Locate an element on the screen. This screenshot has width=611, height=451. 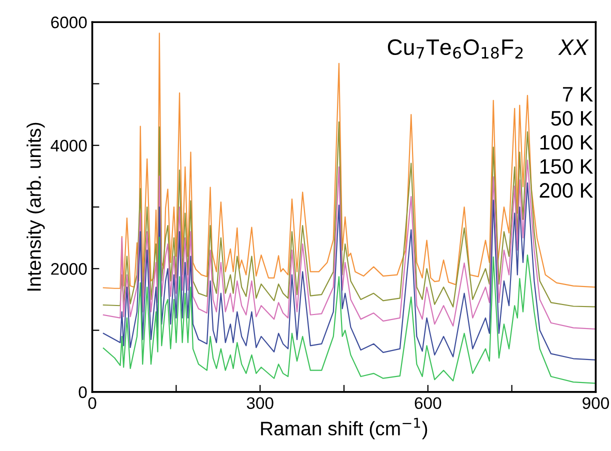
annotation: XX is located at coordinates (573, 47).